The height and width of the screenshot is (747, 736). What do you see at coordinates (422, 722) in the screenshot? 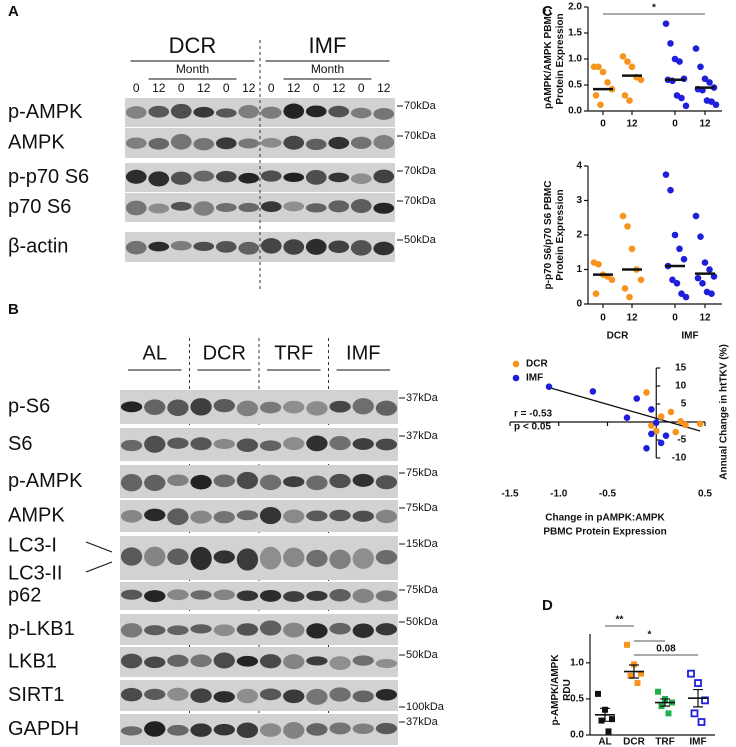
I see `kda-label: 37kDa` at bounding box center [422, 722].